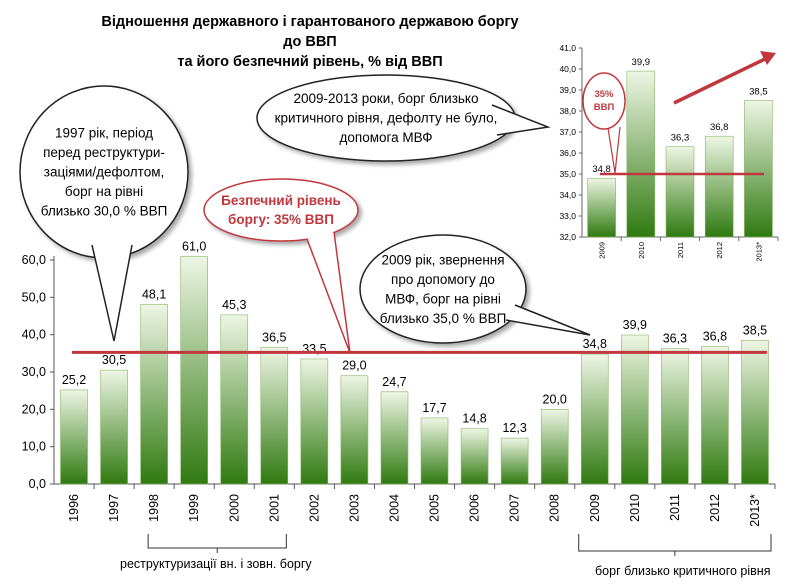 The image size is (800, 584). I want to click on bar-2010, so click(635, 409).